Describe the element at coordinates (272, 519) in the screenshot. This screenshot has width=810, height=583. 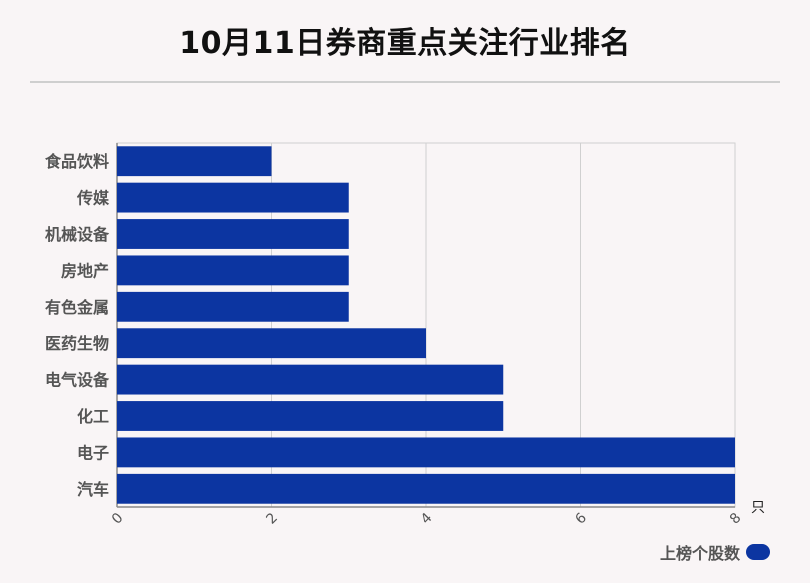
I see `x-tick-label: 2` at that location.